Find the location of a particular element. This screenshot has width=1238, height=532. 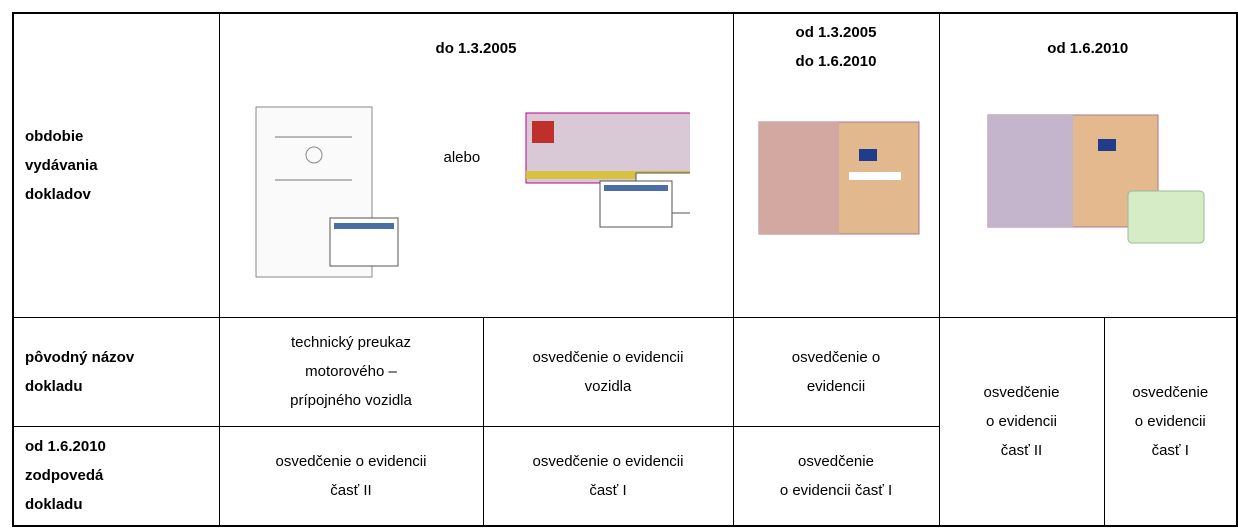

text: zodpovedá is located at coordinates (64, 476).